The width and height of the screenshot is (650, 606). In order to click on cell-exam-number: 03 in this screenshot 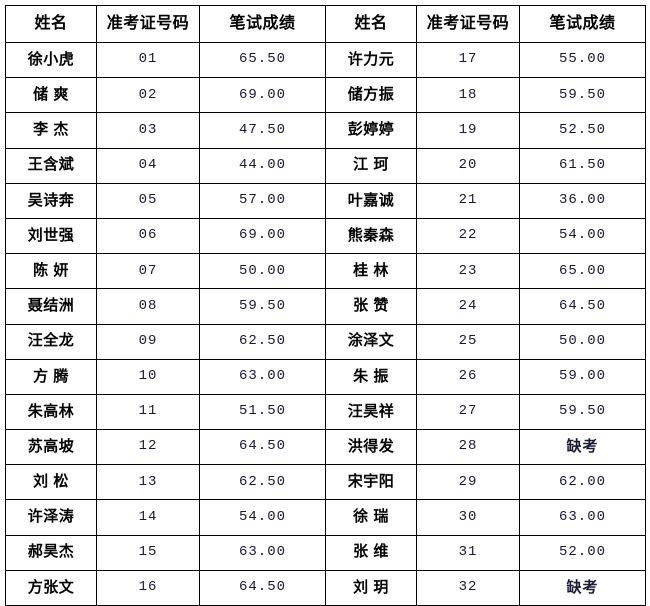, I will do `click(148, 130)`.